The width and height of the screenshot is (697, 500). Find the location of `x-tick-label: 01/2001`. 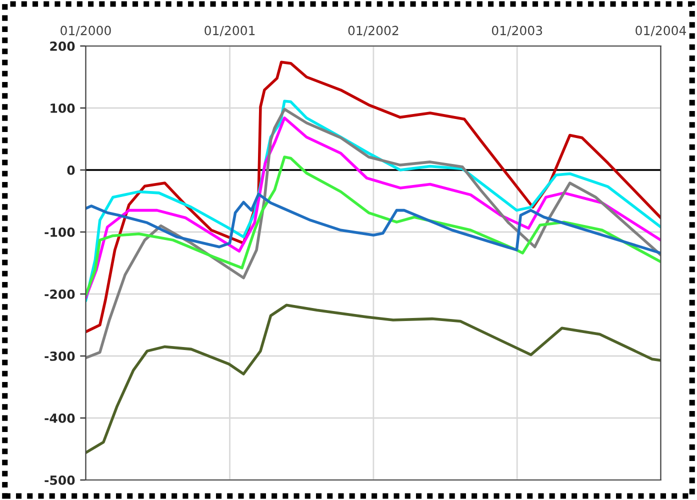

x-tick-label: 01/2001 is located at coordinates (229, 31).